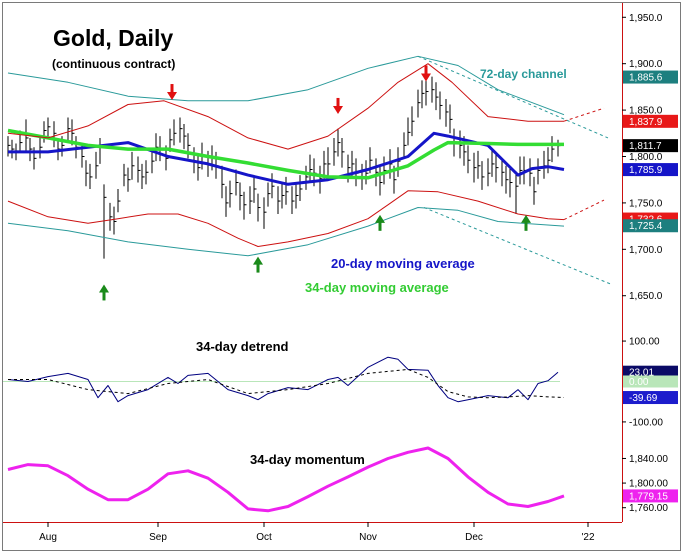  Describe the element at coordinates (286, 383) in the screenshot. I see `detrend-smoothed-line` at that location.